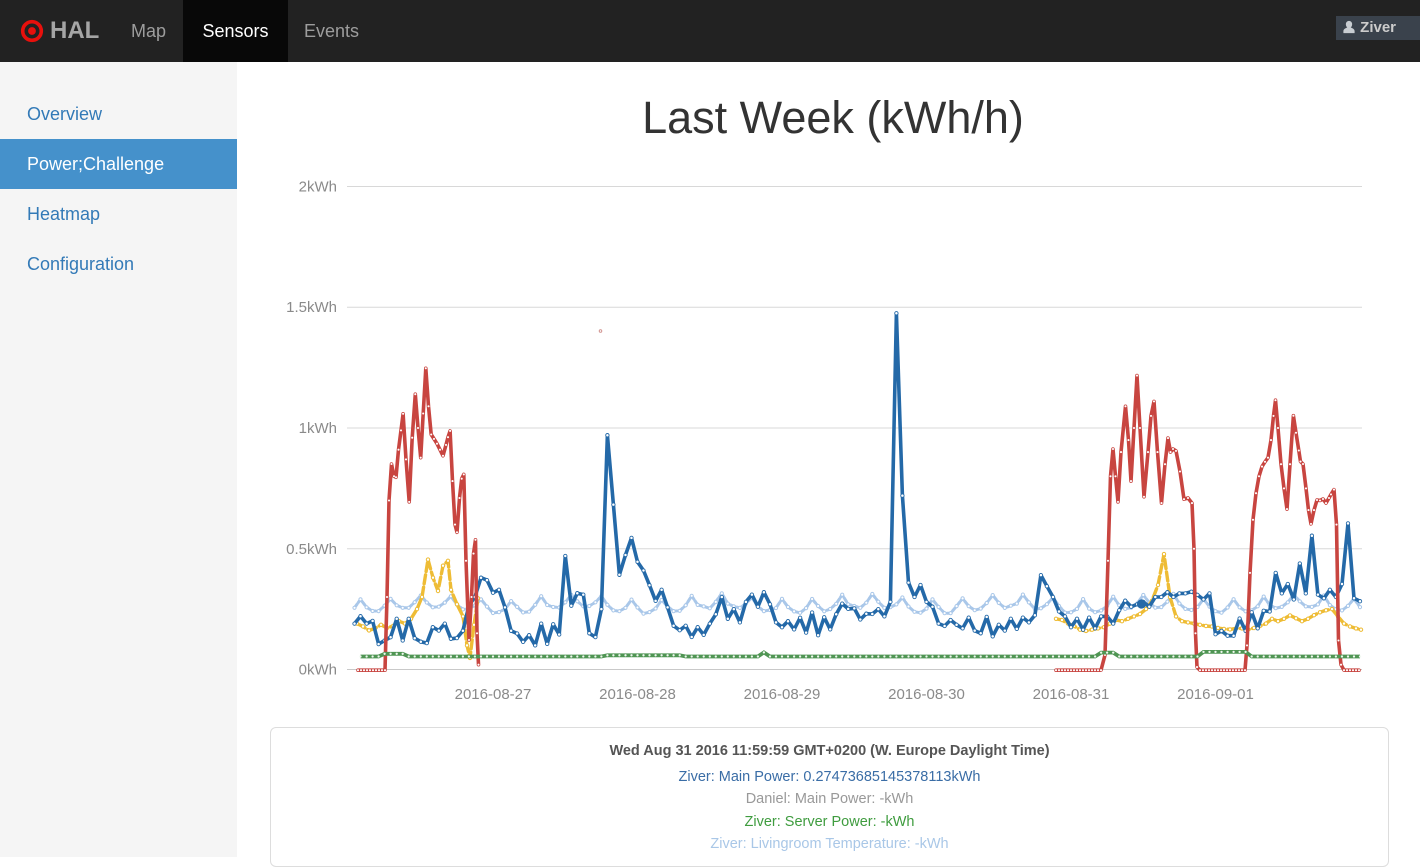 Image resolution: width=1420 pixels, height=867 pixels. What do you see at coordinates (311, 307) in the screenshot?
I see `svg-text: 1.5kWh` at bounding box center [311, 307].